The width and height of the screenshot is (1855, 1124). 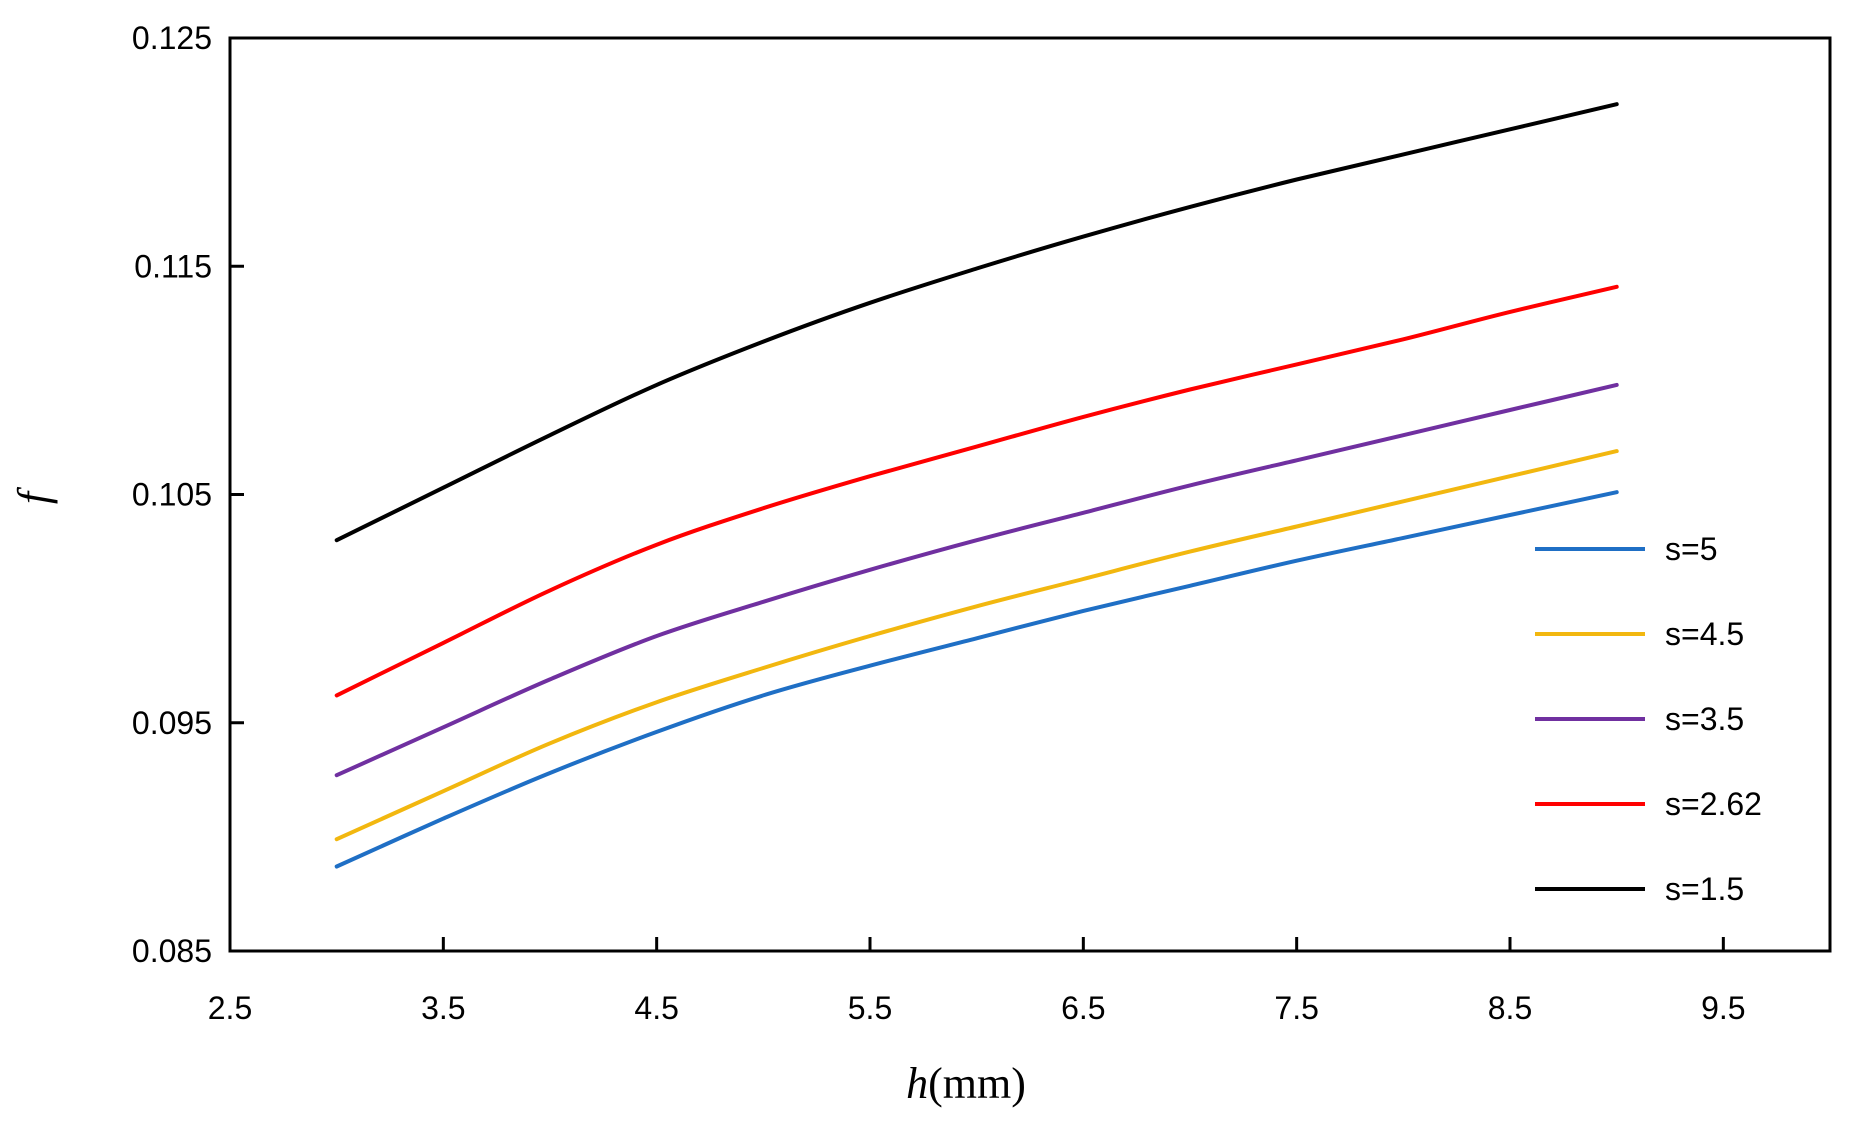 I want to click on x-axis-title: h(mm), so click(x=966, y=1083).